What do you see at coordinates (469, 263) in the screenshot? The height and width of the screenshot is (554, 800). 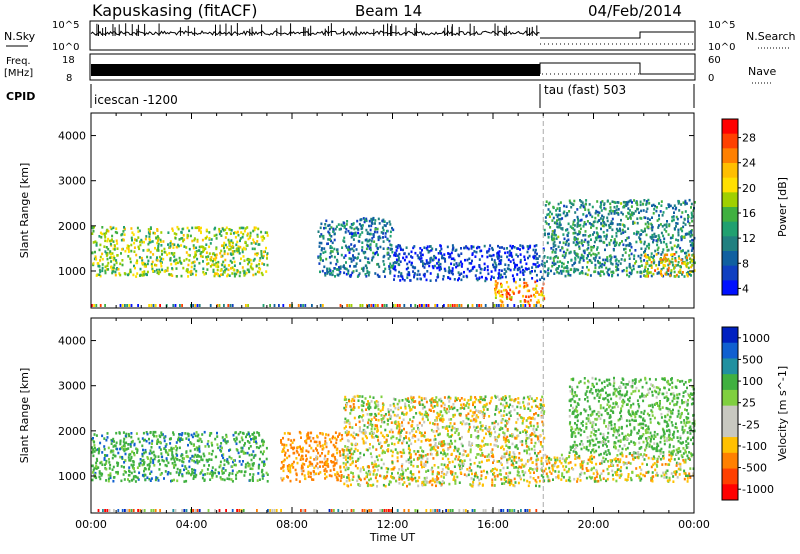 I see `scatter-feature` at bounding box center [469, 263].